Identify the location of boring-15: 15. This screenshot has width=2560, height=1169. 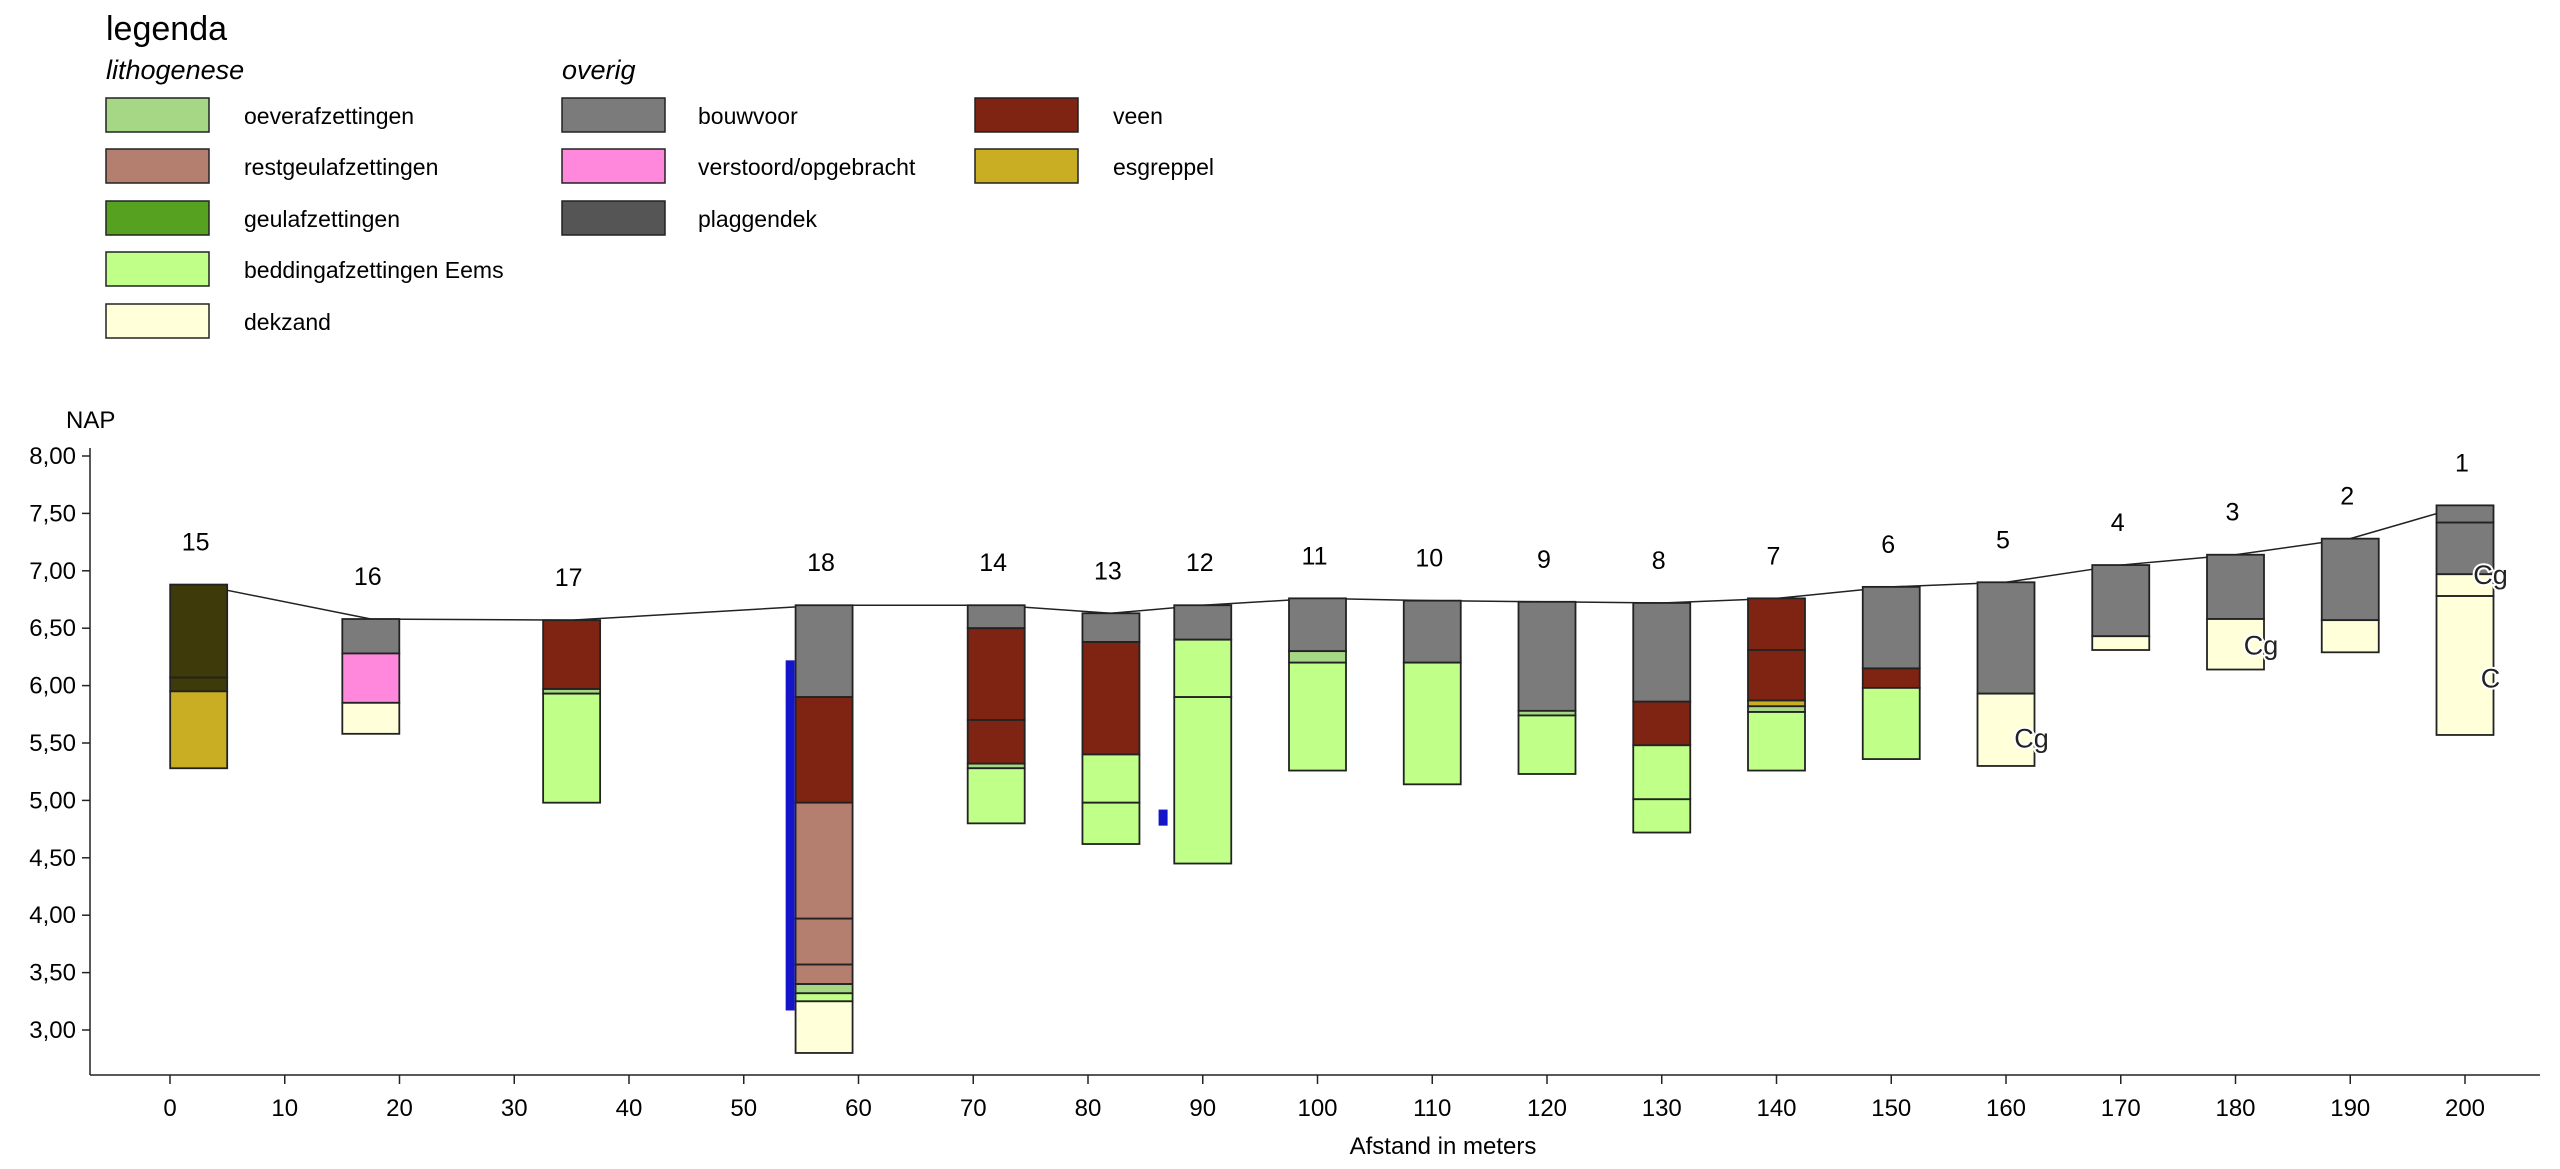
(199, 649).